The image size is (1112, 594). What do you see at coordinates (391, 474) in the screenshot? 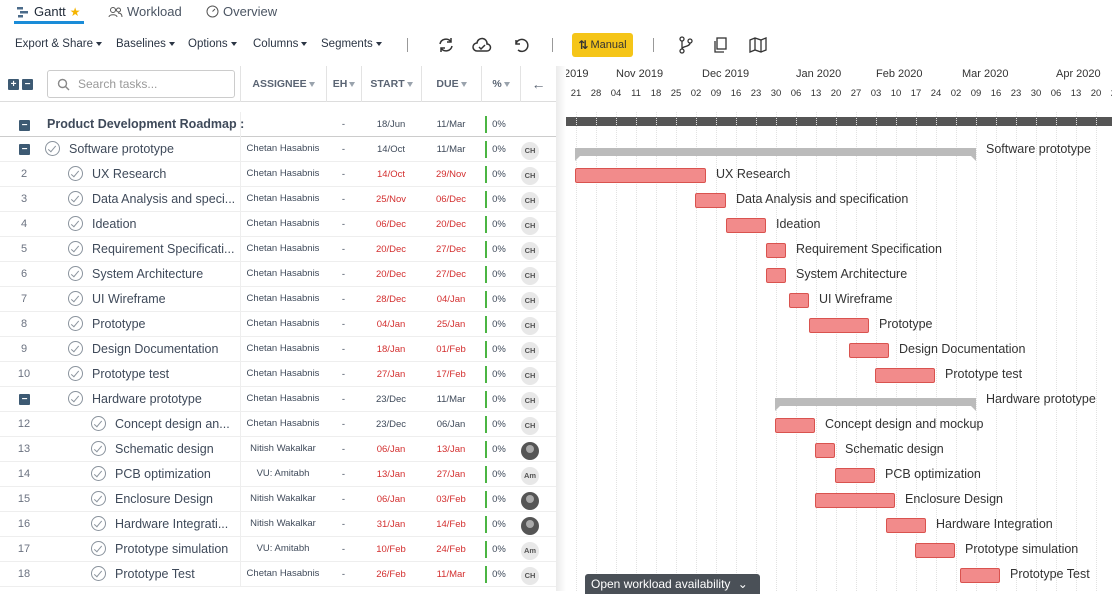
I see `start-date: 13/Jan` at bounding box center [391, 474].